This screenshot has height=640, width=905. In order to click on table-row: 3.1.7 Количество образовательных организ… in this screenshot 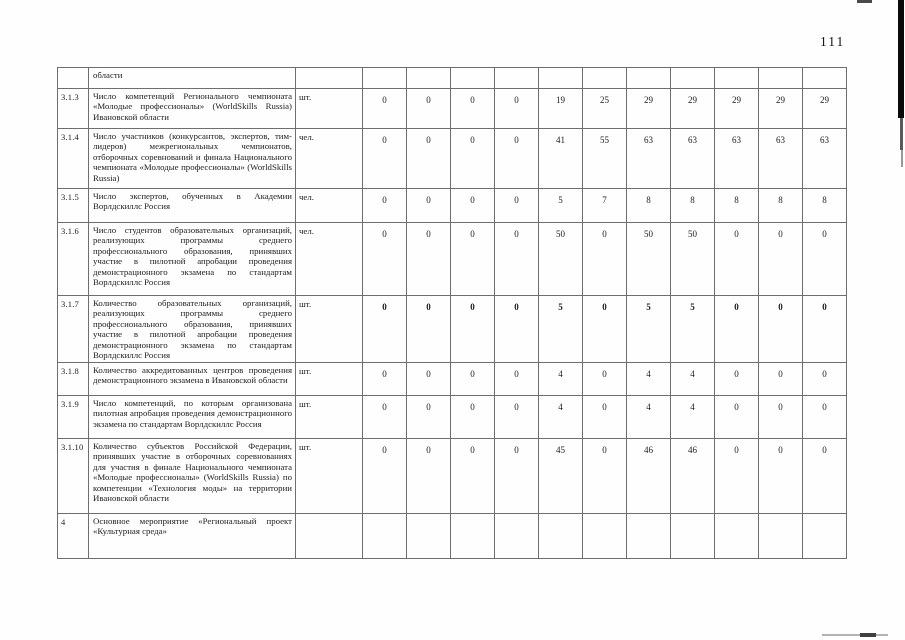, I will do `click(452, 329)`.